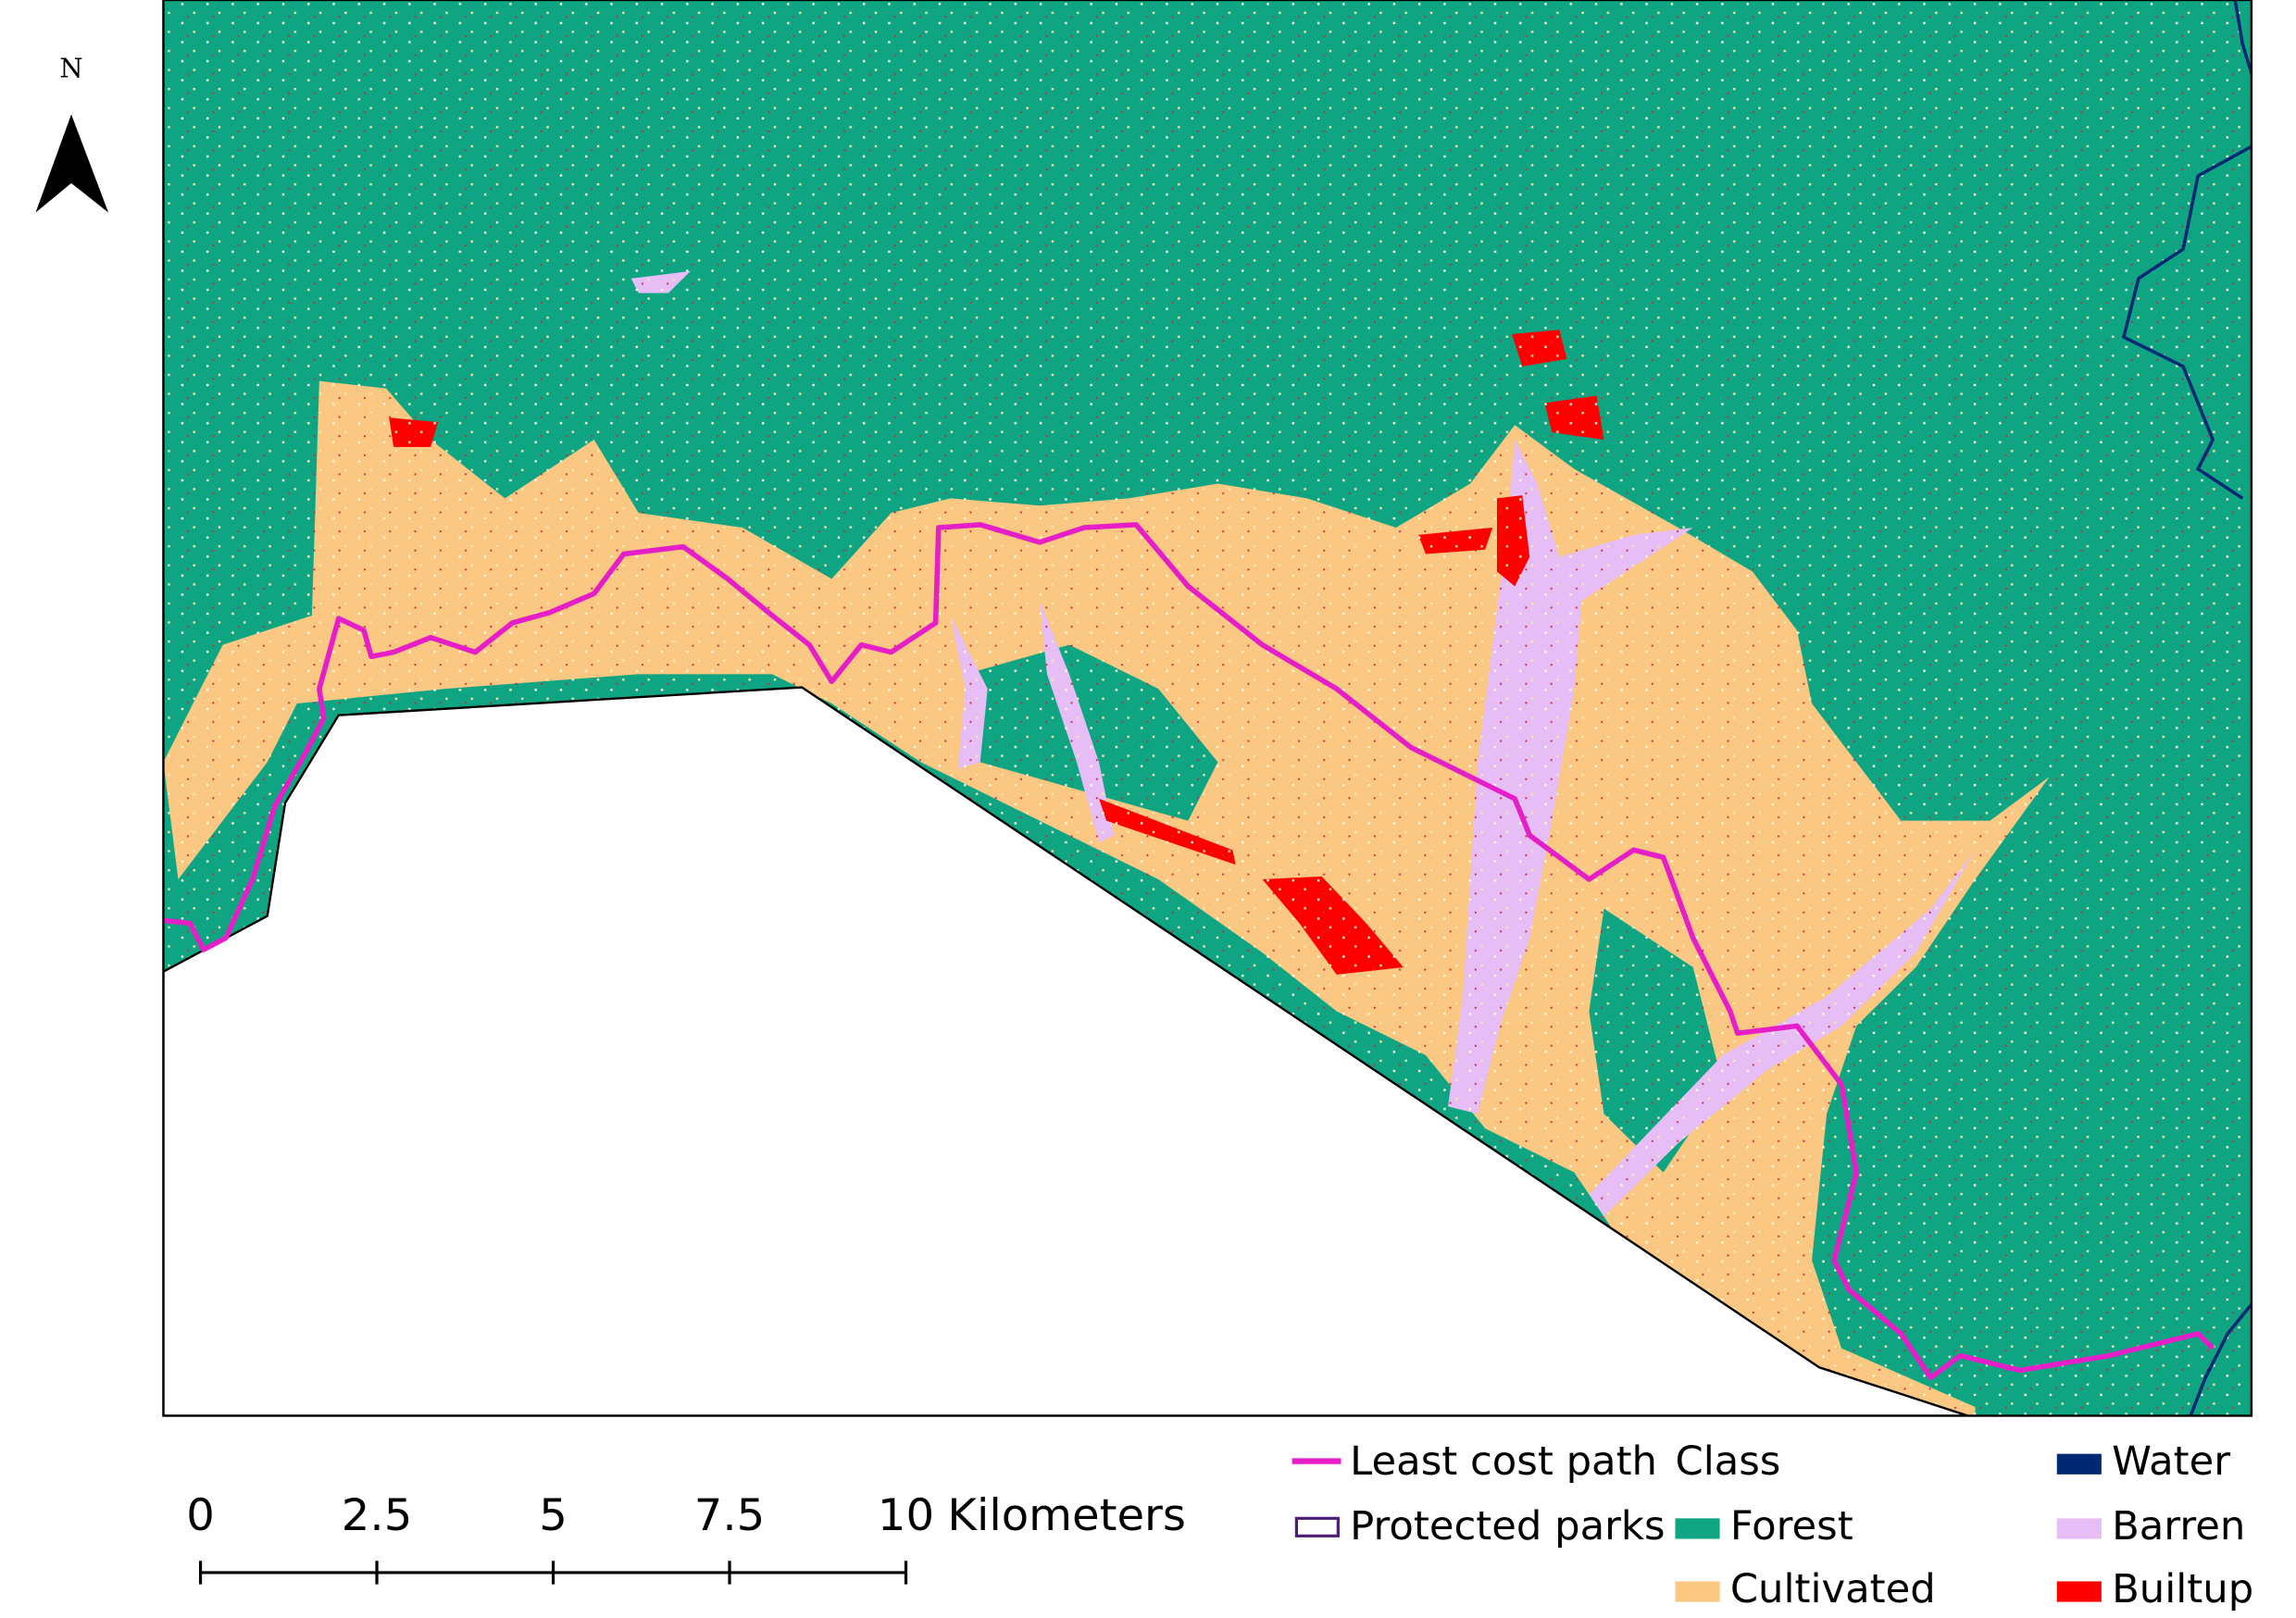 Image resolution: width=2296 pixels, height=1618 pixels. Describe the element at coordinates (2182, 1589) in the screenshot. I see `legend-label: Builtup` at that location.